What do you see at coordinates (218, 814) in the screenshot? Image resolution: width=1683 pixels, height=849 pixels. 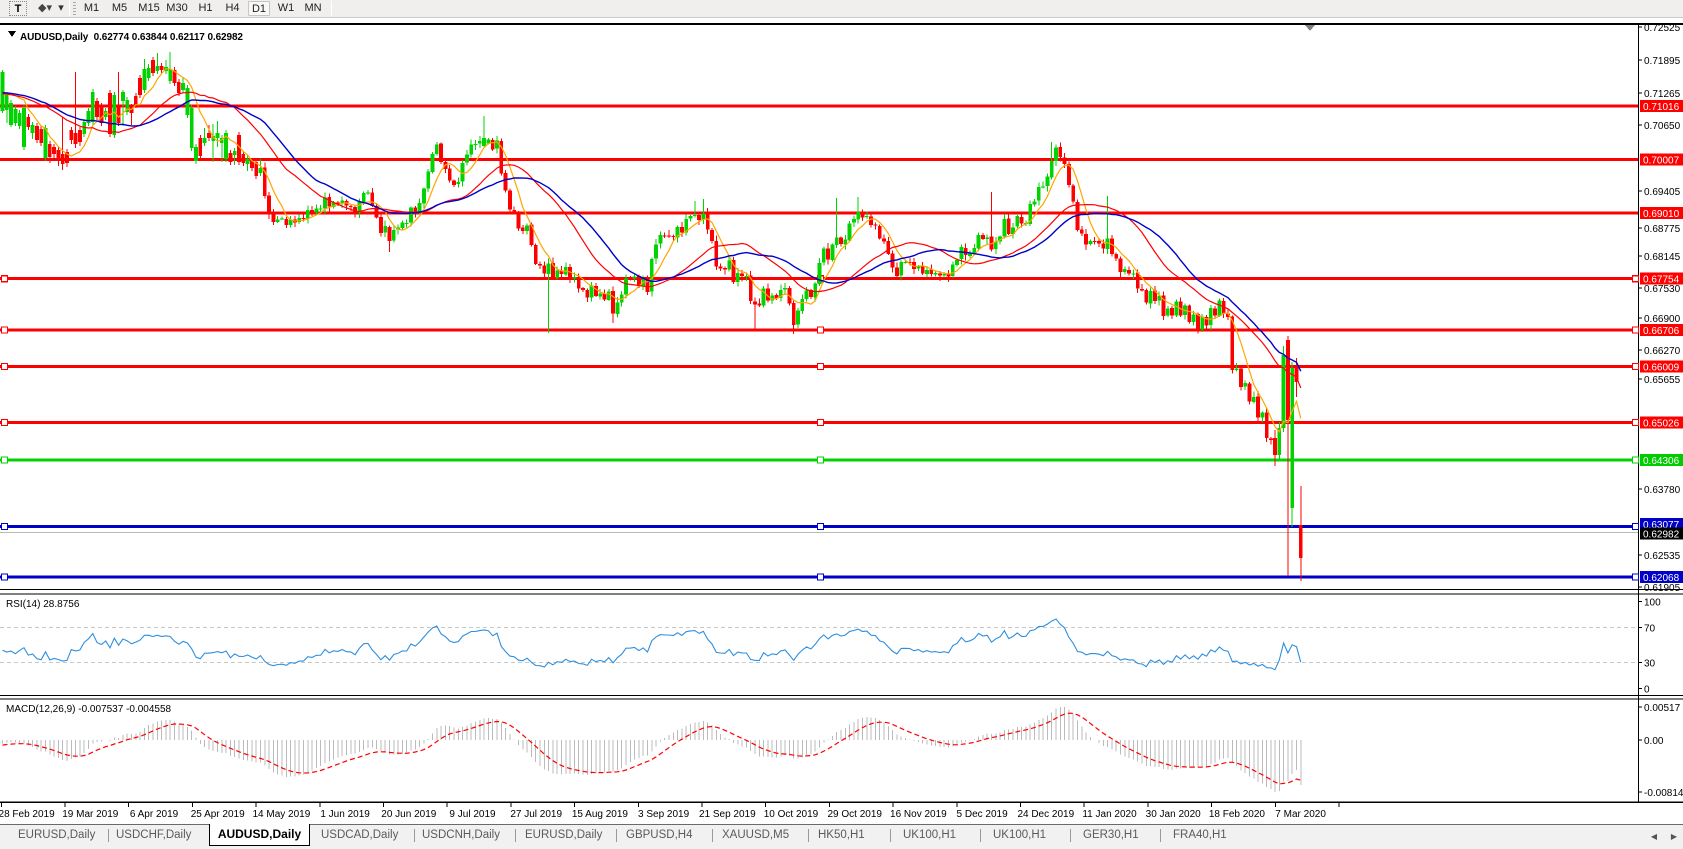 I see `svg-text: 25 Apr 2019` at bounding box center [218, 814].